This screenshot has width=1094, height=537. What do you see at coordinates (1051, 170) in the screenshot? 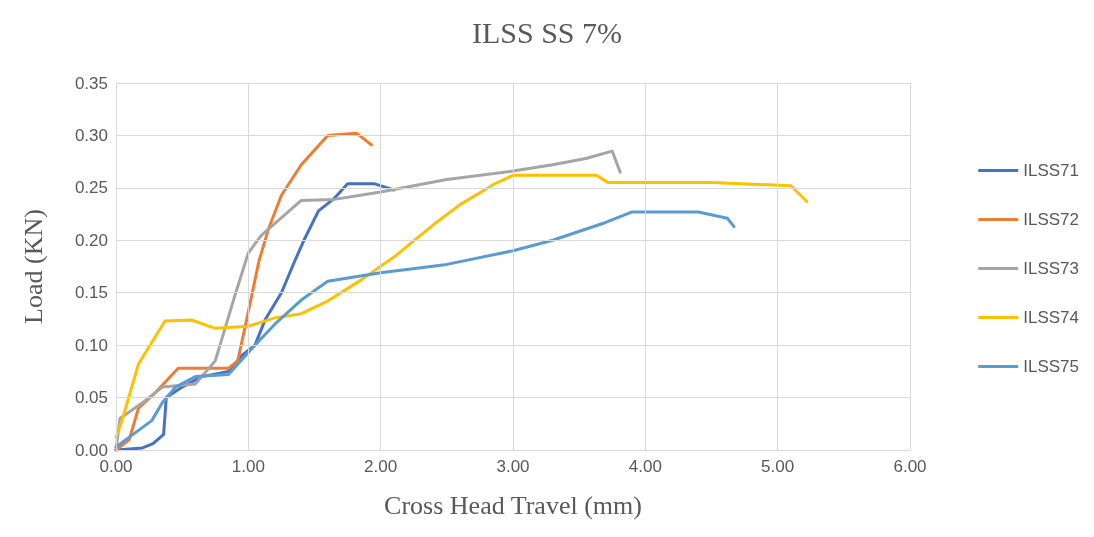
I see `legend-label: ILSS71` at bounding box center [1051, 170].